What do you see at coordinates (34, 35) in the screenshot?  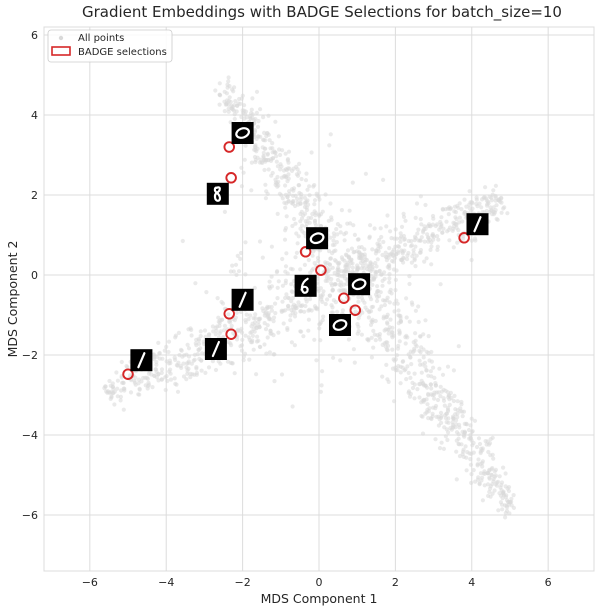 I see `y-tick-label: 6` at bounding box center [34, 35].